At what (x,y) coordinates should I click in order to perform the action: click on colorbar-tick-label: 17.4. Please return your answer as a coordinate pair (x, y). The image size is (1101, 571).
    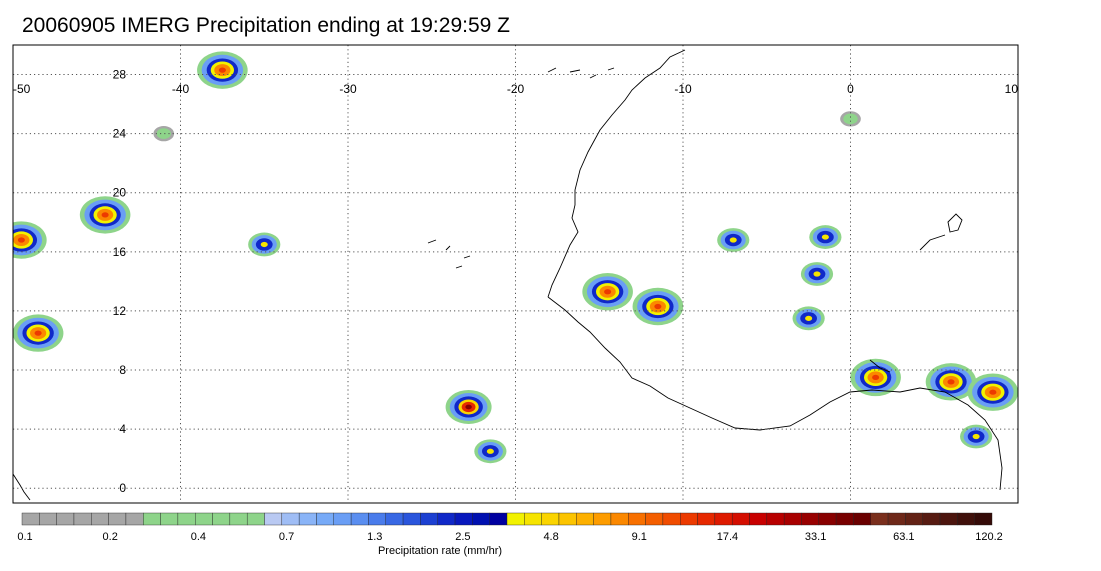
    Looking at the image, I should click on (727, 537).